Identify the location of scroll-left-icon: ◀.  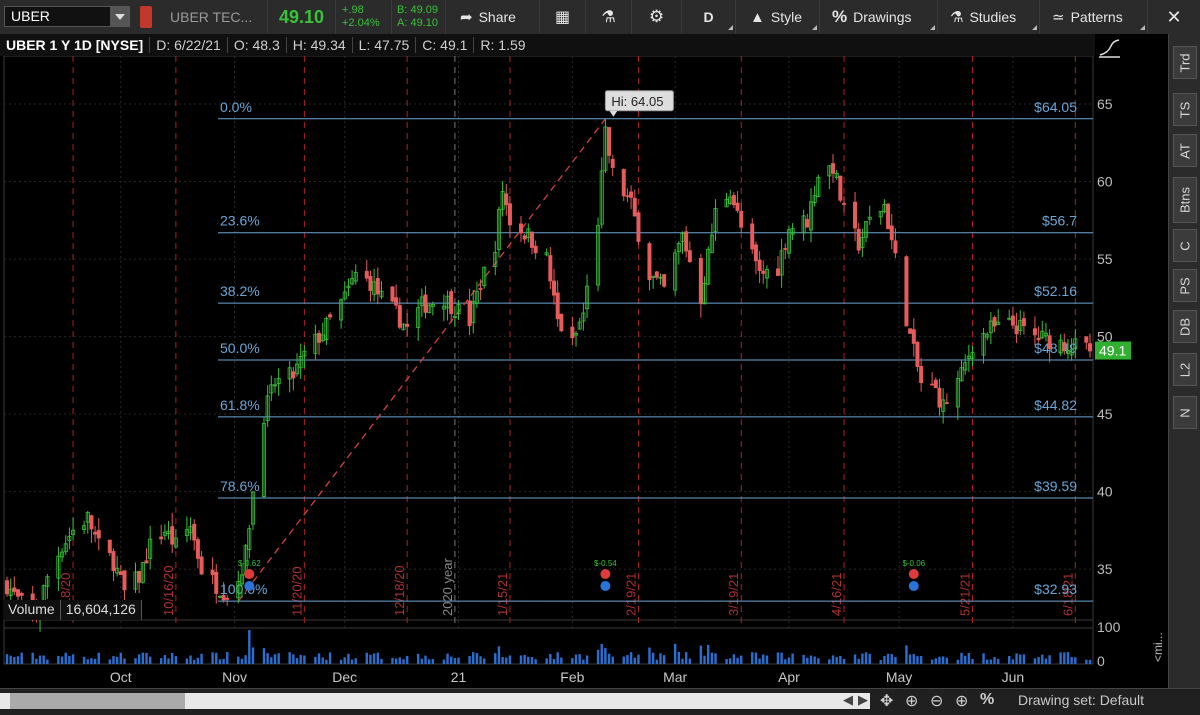
(848, 699).